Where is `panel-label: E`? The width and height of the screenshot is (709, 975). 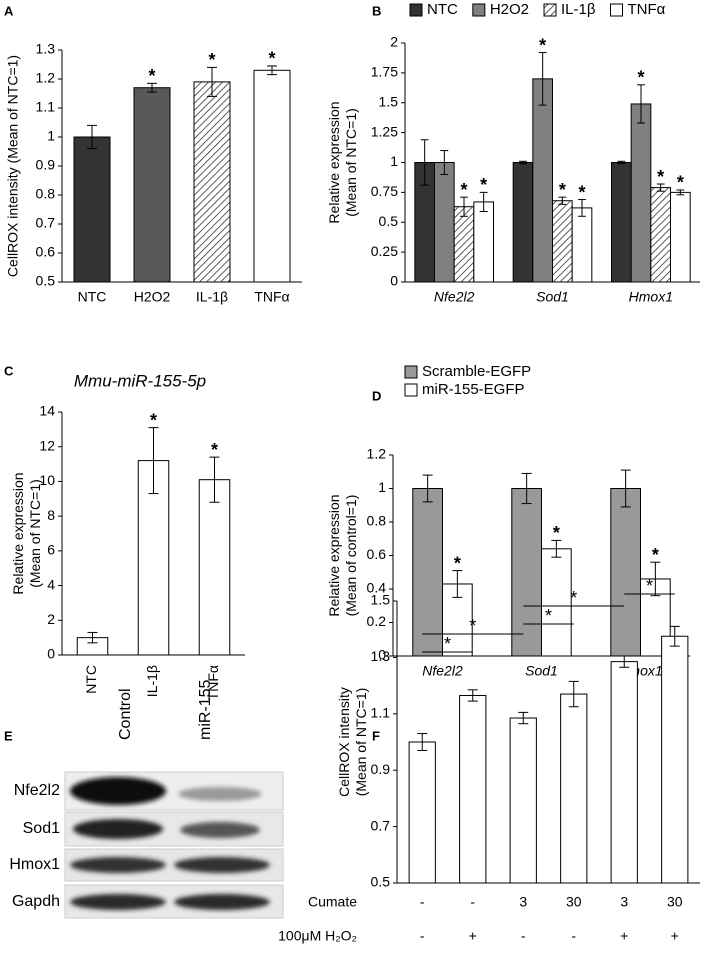 panel-label: E is located at coordinates (8, 735).